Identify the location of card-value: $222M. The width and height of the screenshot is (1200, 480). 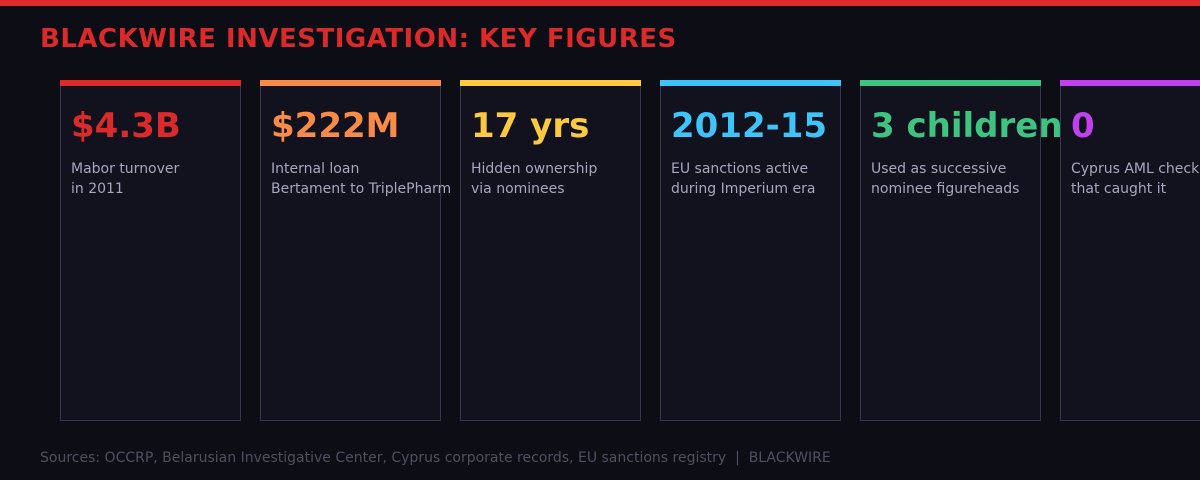
(335, 126).